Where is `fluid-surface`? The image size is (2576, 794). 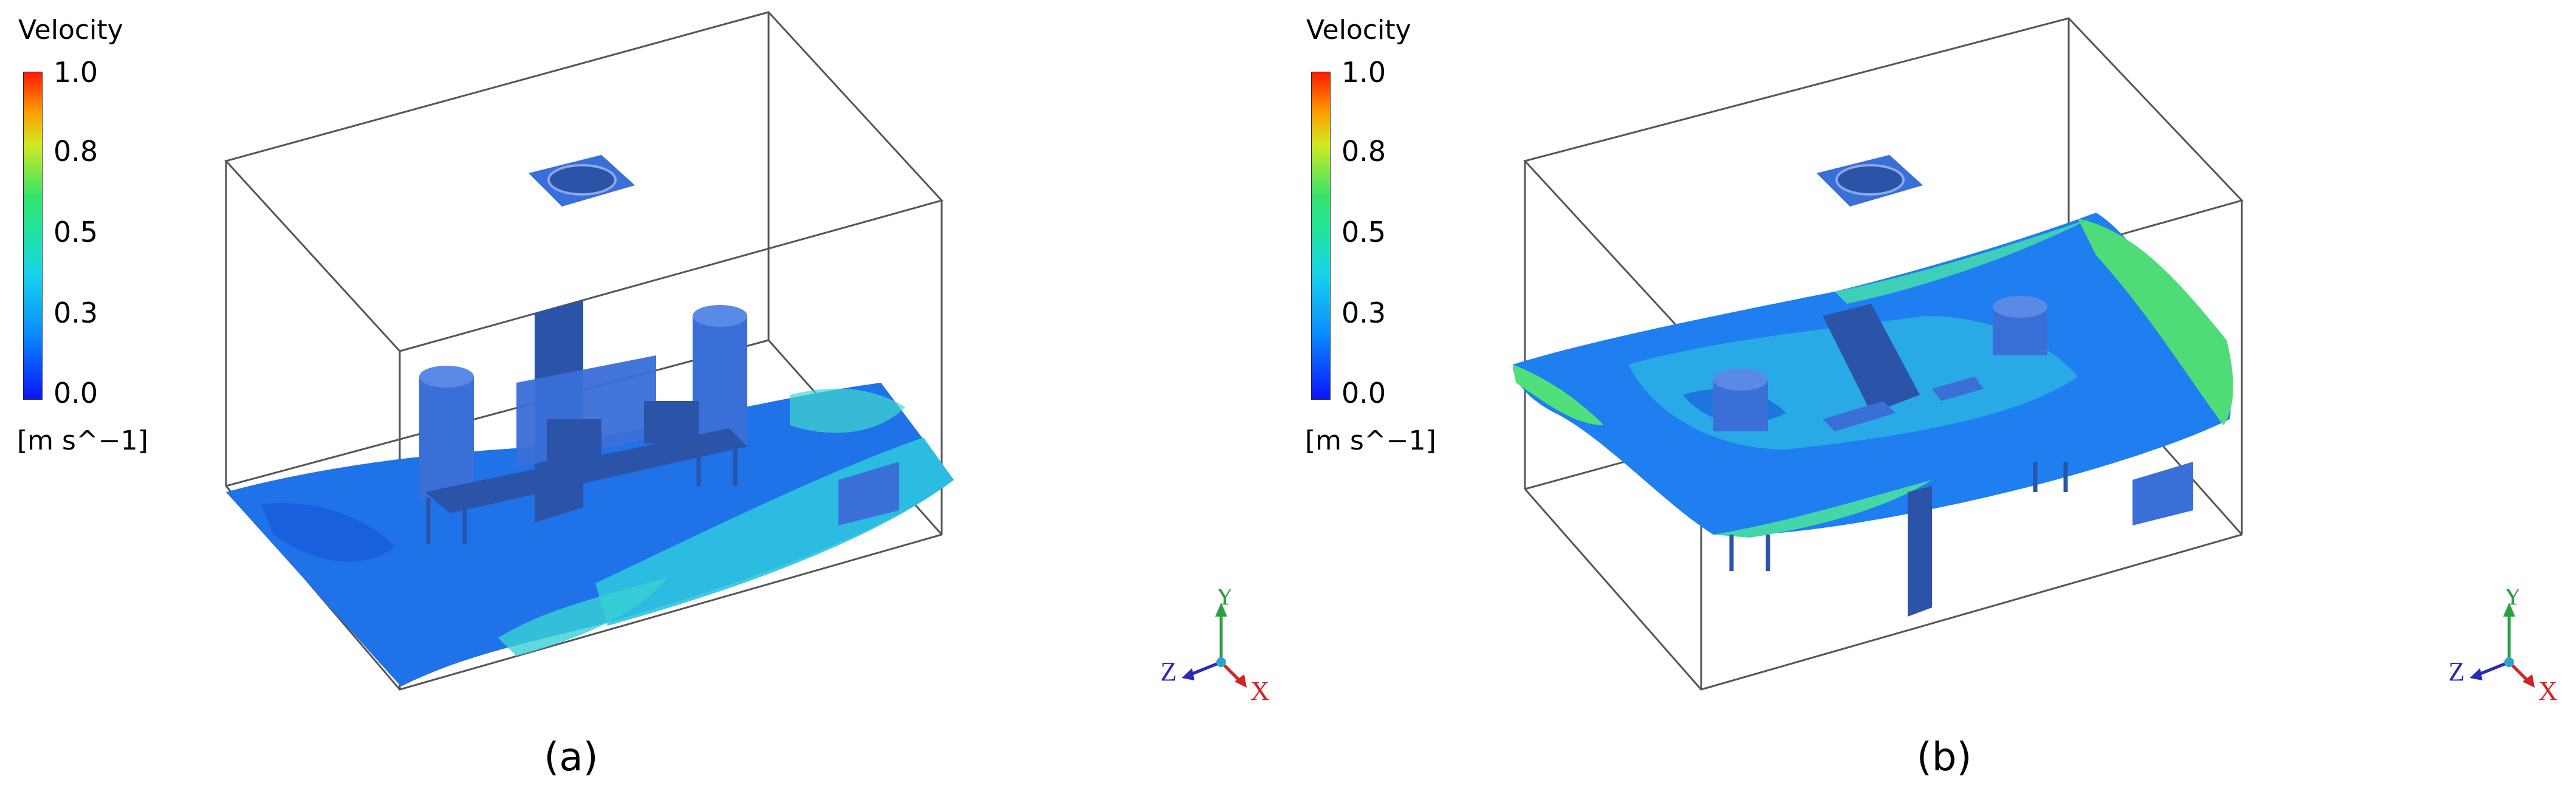
fluid-surface is located at coordinates (590, 534).